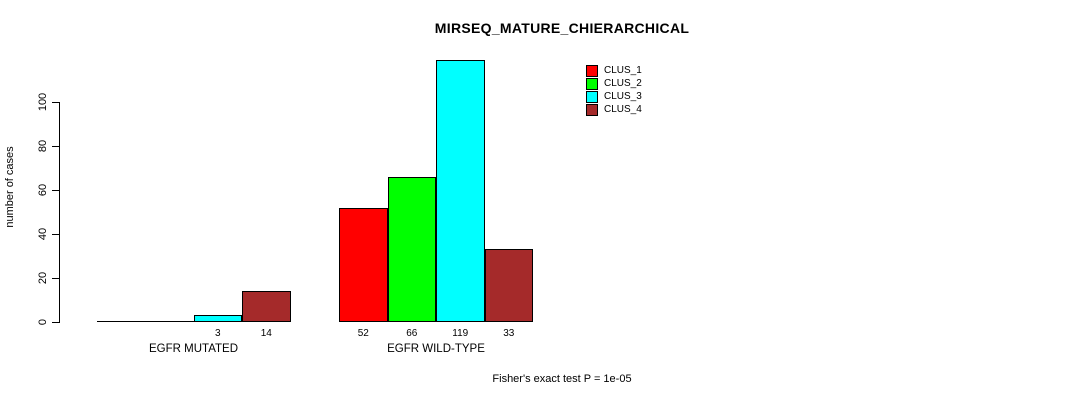 The height and width of the screenshot is (400, 1090). Describe the element at coordinates (10, 187) in the screenshot. I see `y-axis-label: number of cases` at that location.